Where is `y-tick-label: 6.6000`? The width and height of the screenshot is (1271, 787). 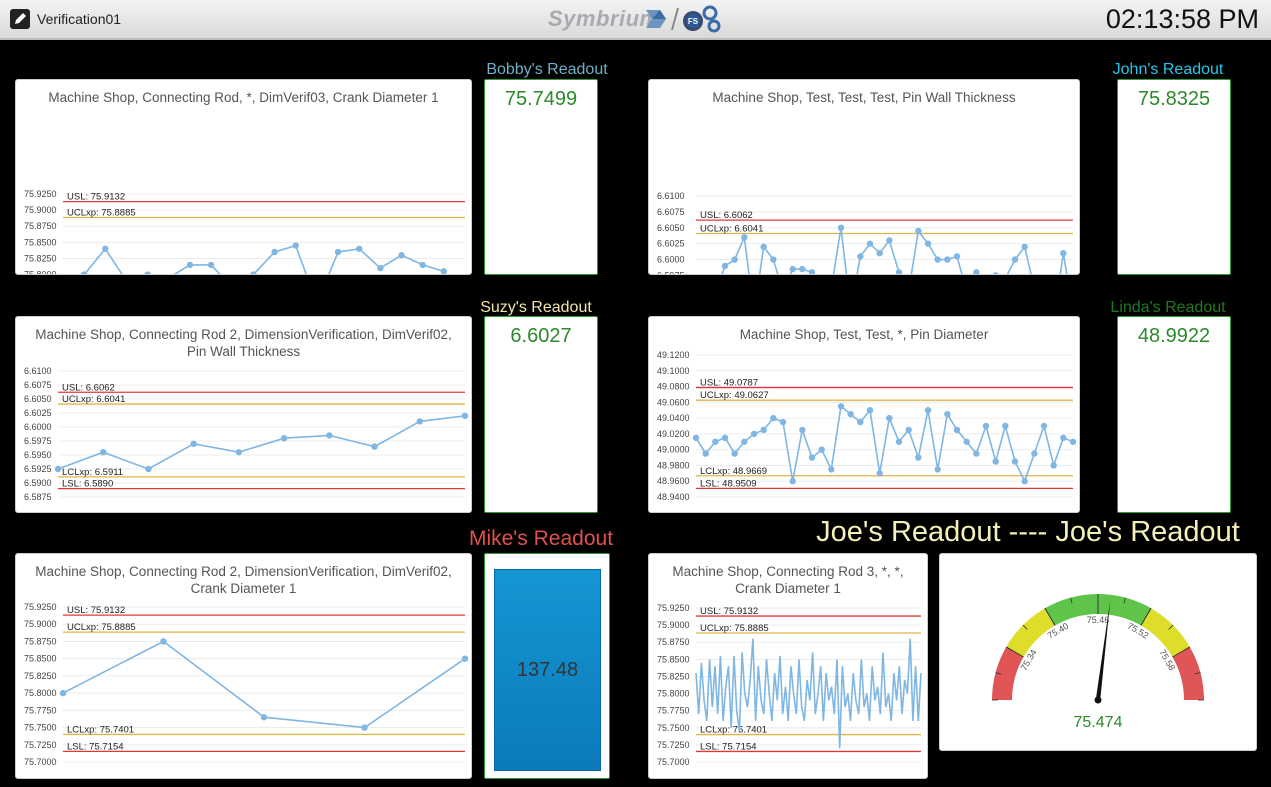 y-tick-label: 6.6000 is located at coordinates (671, 260).